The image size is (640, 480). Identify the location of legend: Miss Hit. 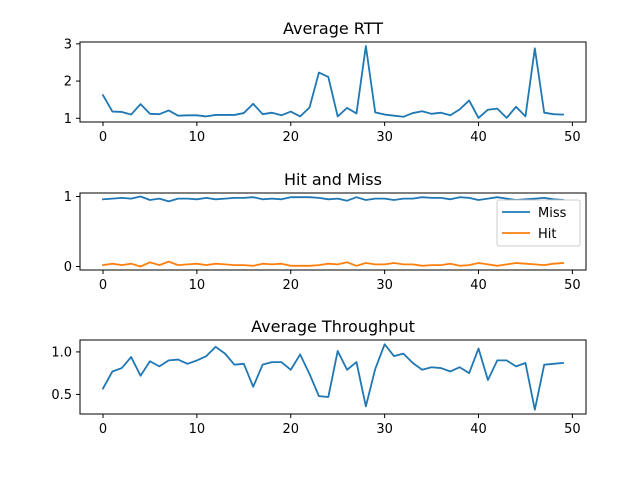
(538, 223).